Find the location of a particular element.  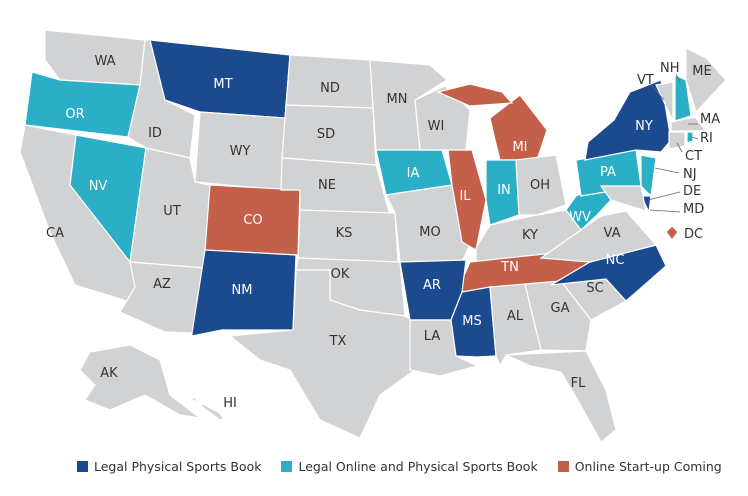

state-label-ut: UT is located at coordinates (172, 211).